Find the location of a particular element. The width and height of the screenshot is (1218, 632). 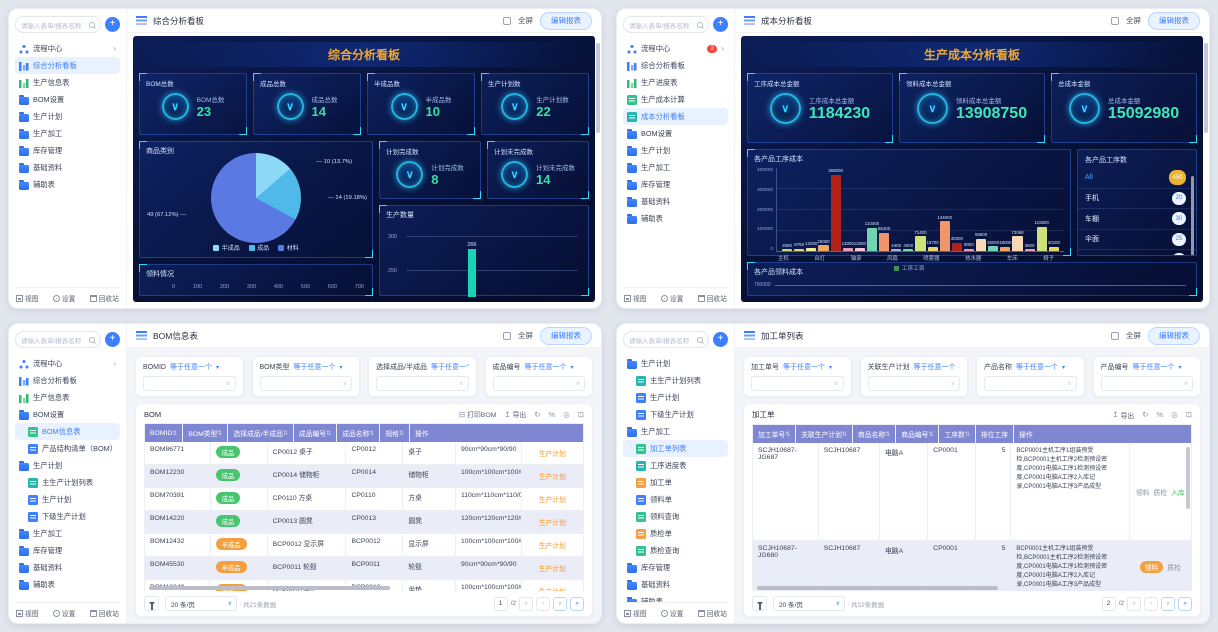

column-header: 加工单号 ⇅ is located at coordinates (775, 434).